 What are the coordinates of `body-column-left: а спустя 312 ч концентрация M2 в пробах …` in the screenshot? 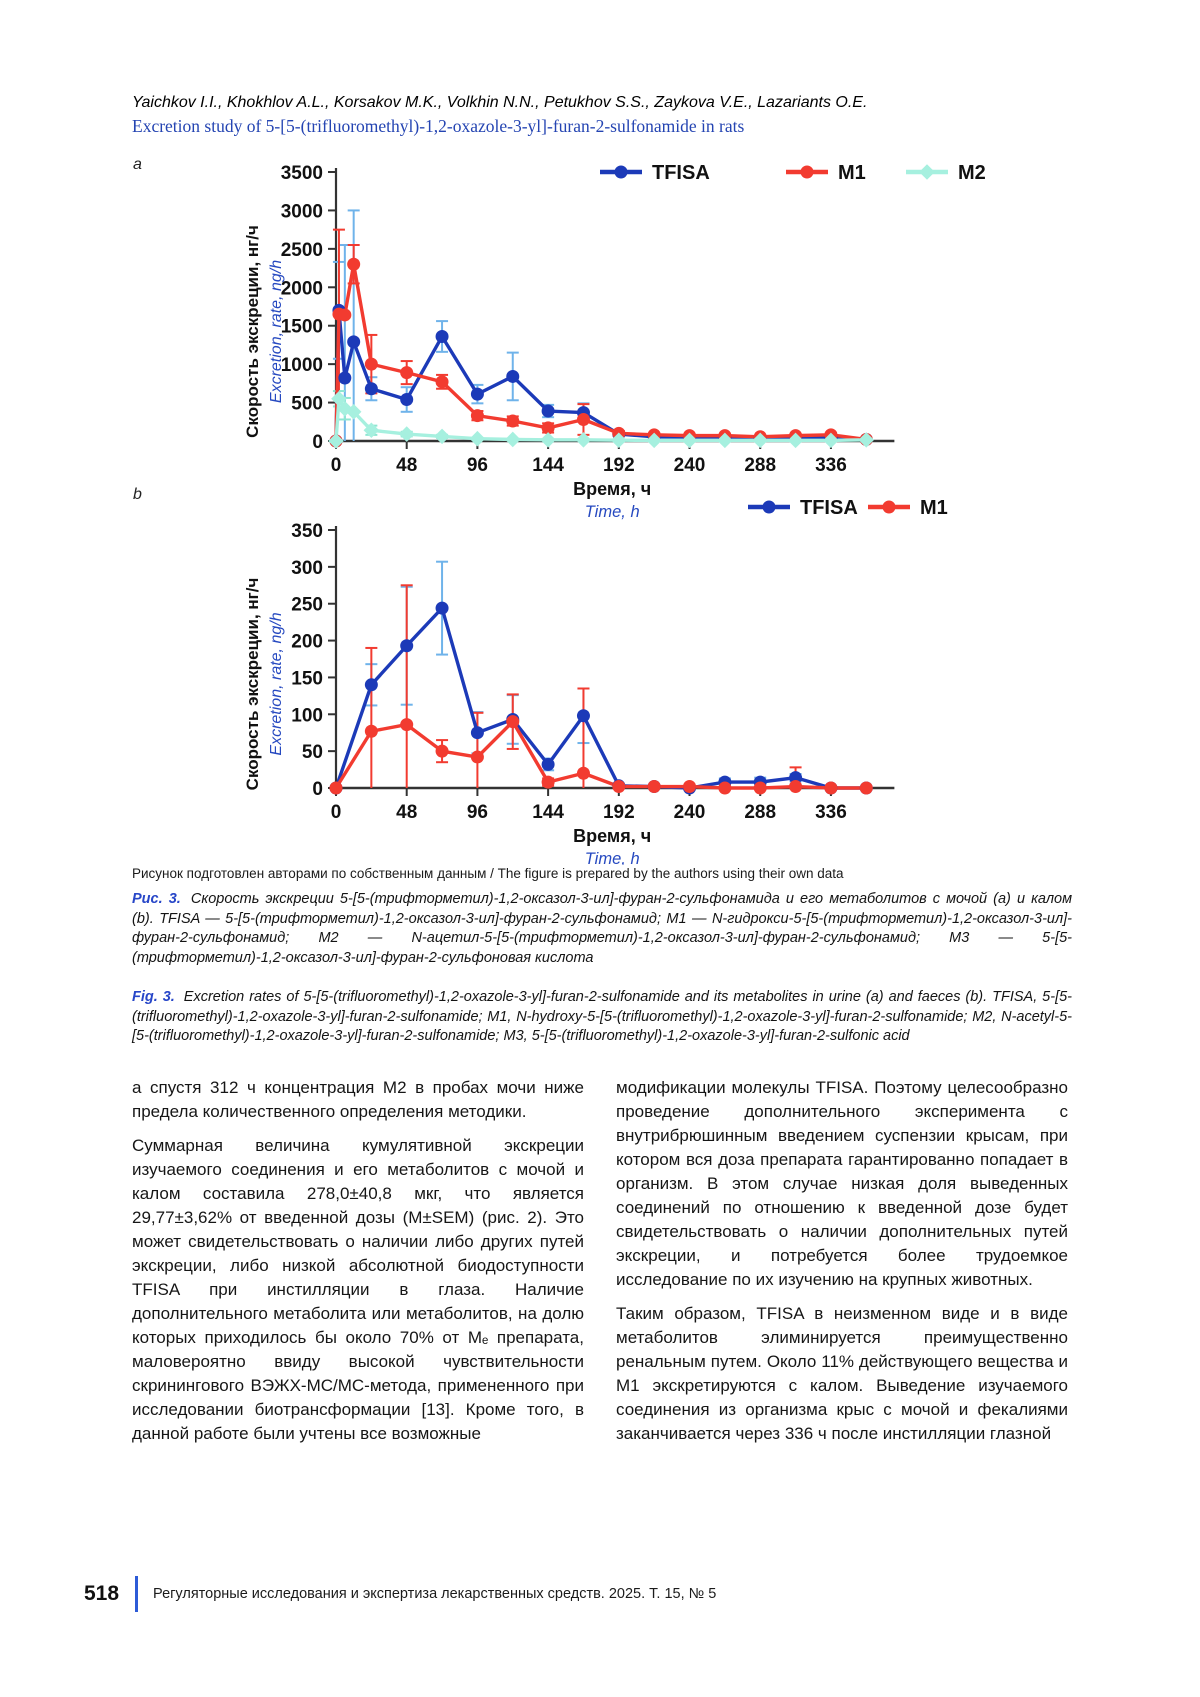 It's located at (358, 1266).